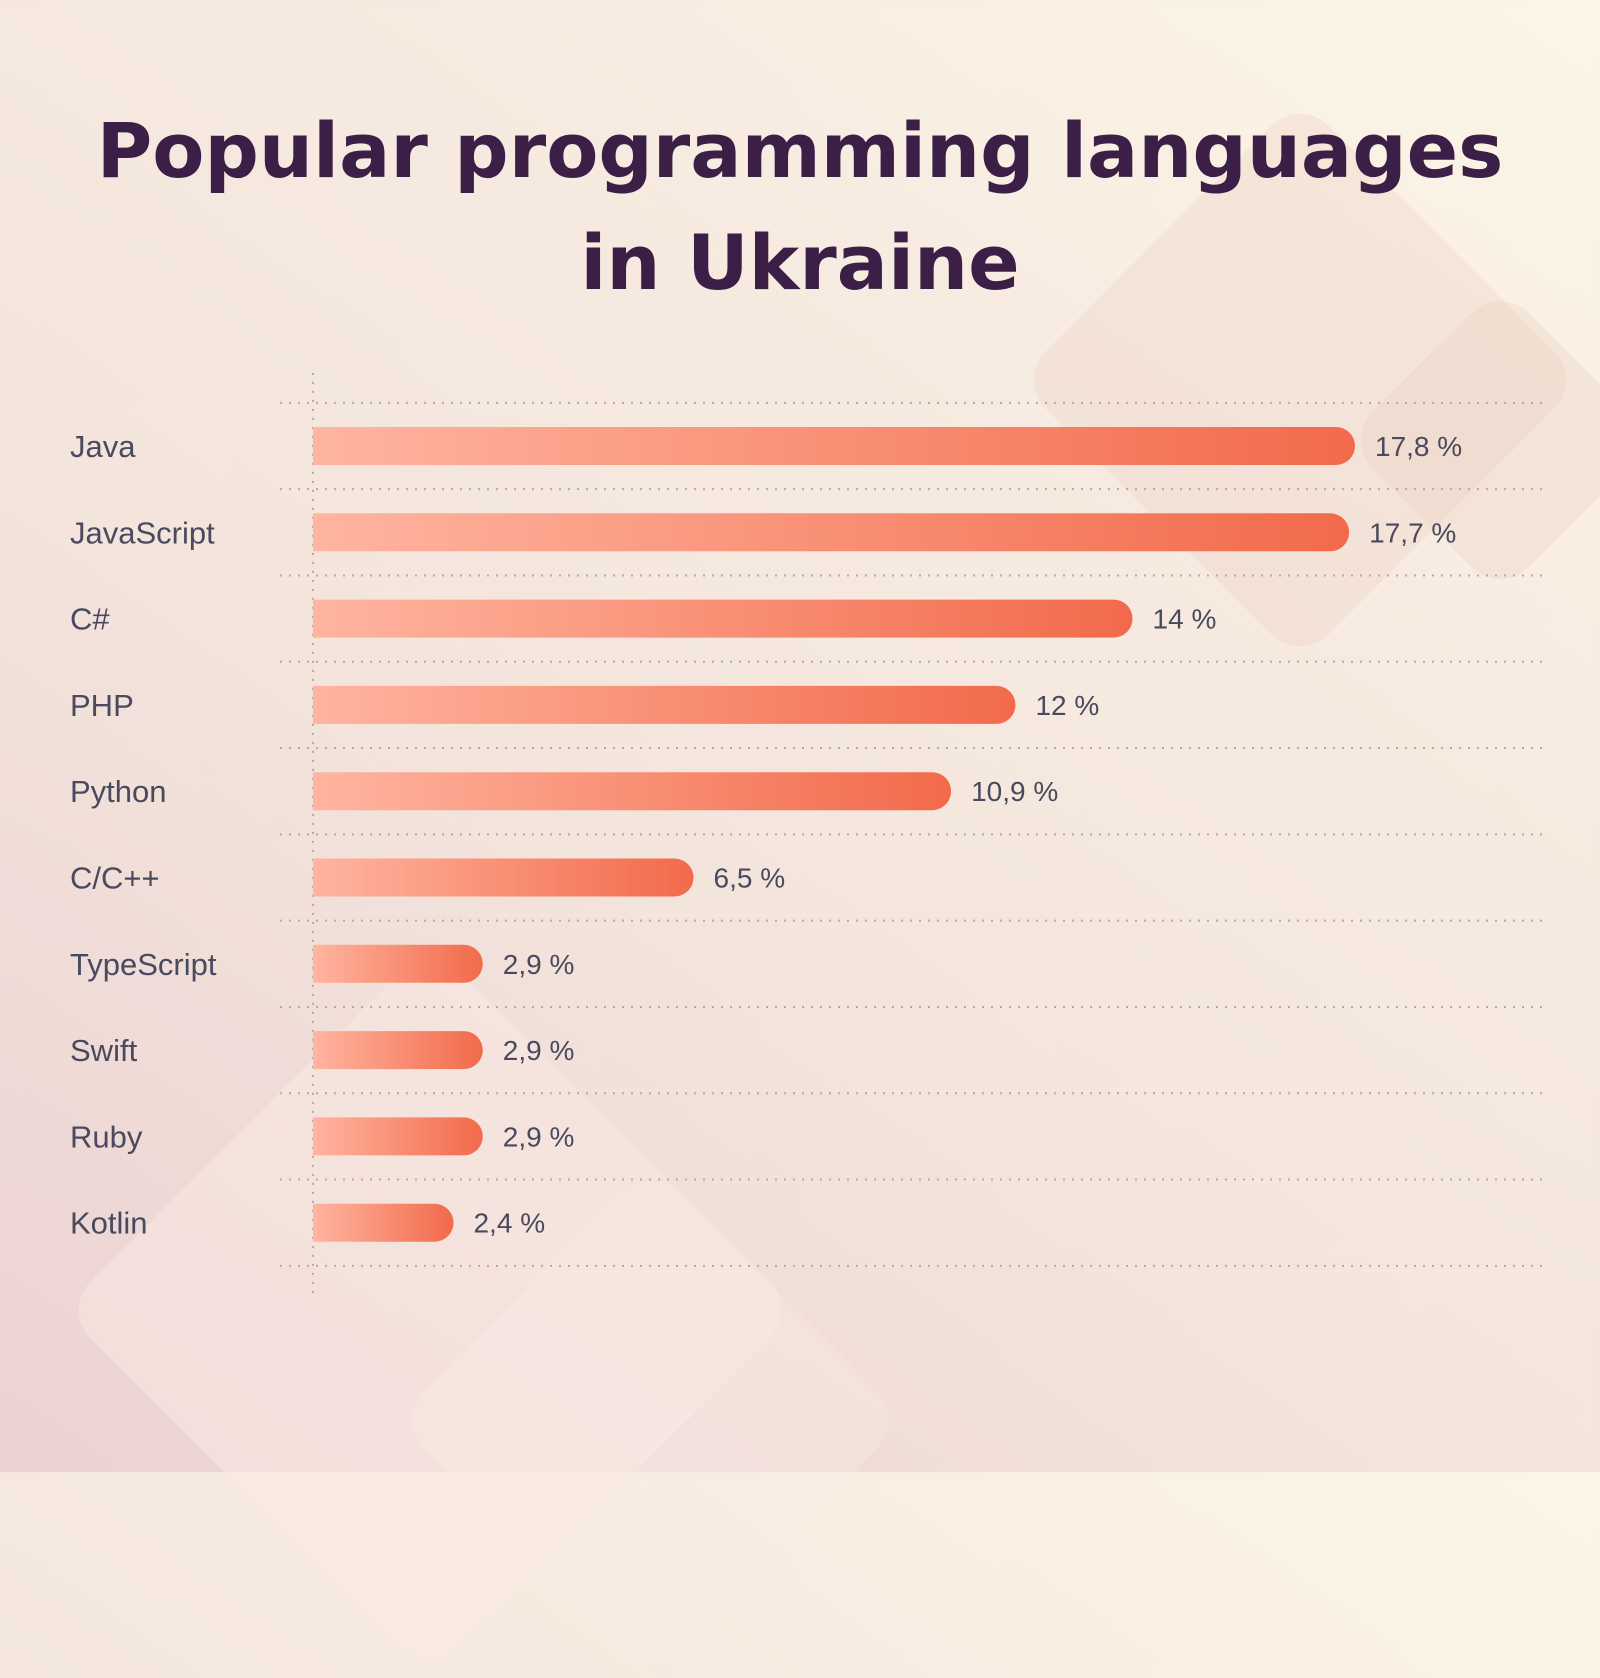 The width and height of the screenshot is (1600, 1678). Describe the element at coordinates (115, 878) in the screenshot. I see `category-label: C/C++` at that location.